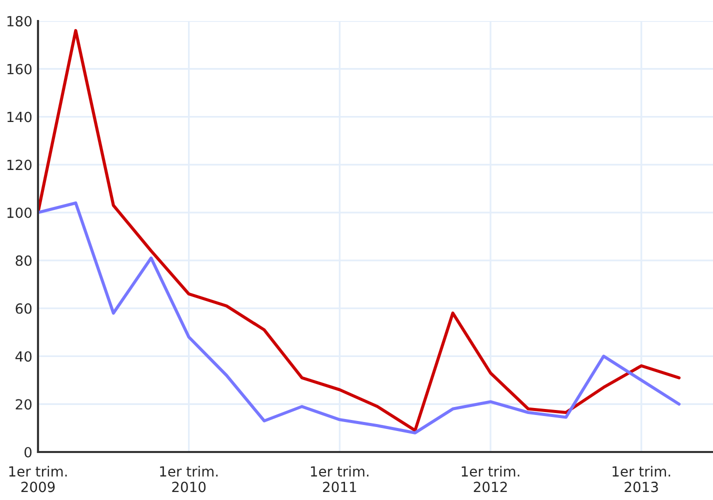 The width and height of the screenshot is (713, 500). I want to click on y-tick-label: 180, so click(19, 21).